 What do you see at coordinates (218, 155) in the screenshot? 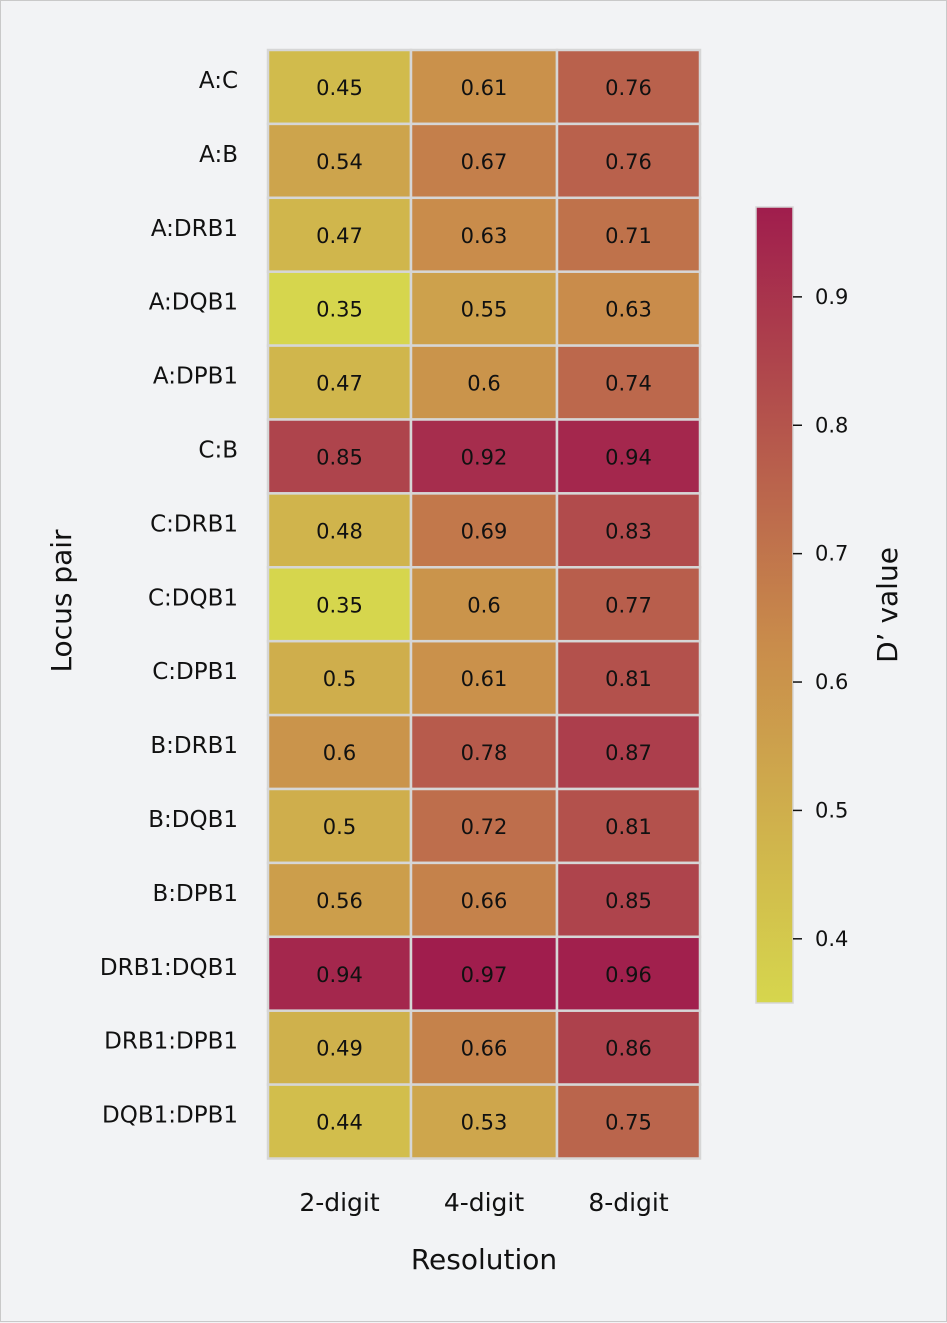
I see `row-label: A:B` at bounding box center [218, 155].